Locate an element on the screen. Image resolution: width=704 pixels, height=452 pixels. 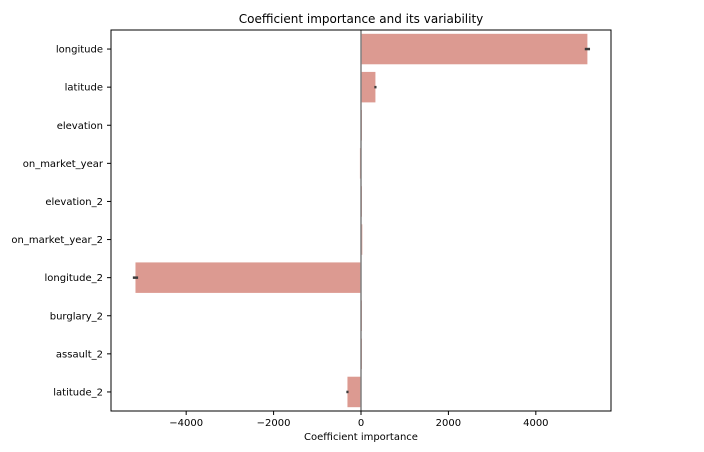
y-tick-label-longitude: longitude is located at coordinates (79, 50).